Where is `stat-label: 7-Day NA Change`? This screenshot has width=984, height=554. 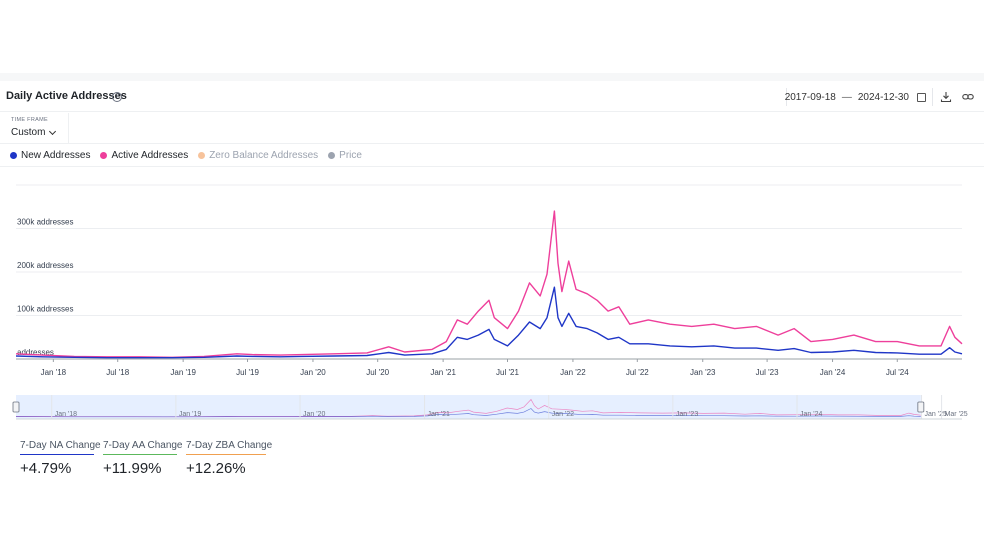 stat-label: 7-Day NA Change is located at coordinates (60, 447).